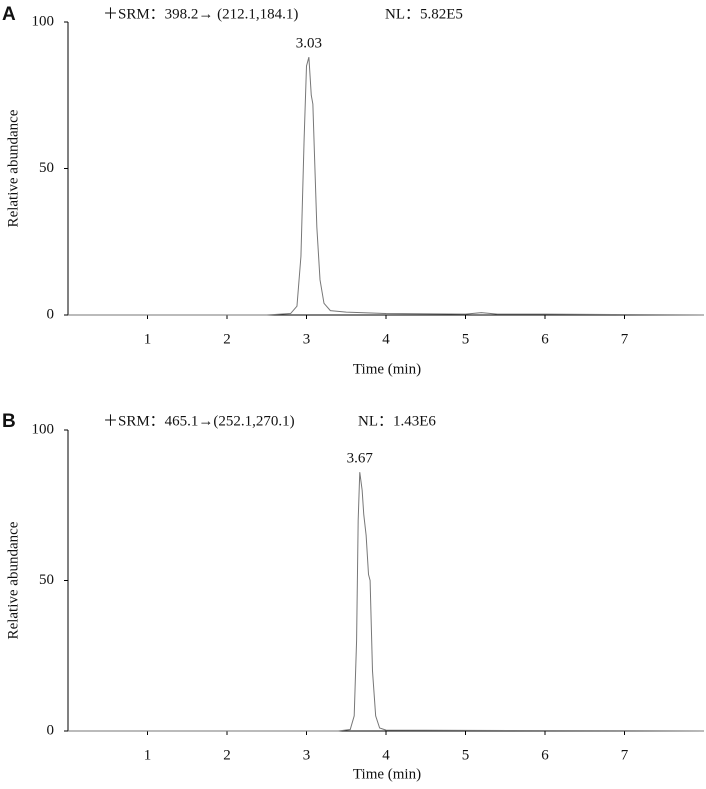  What do you see at coordinates (200, 14) in the screenshot?
I see `srm-header: ＋SRM：398.2→ (212.1,184.1)` at bounding box center [200, 14].